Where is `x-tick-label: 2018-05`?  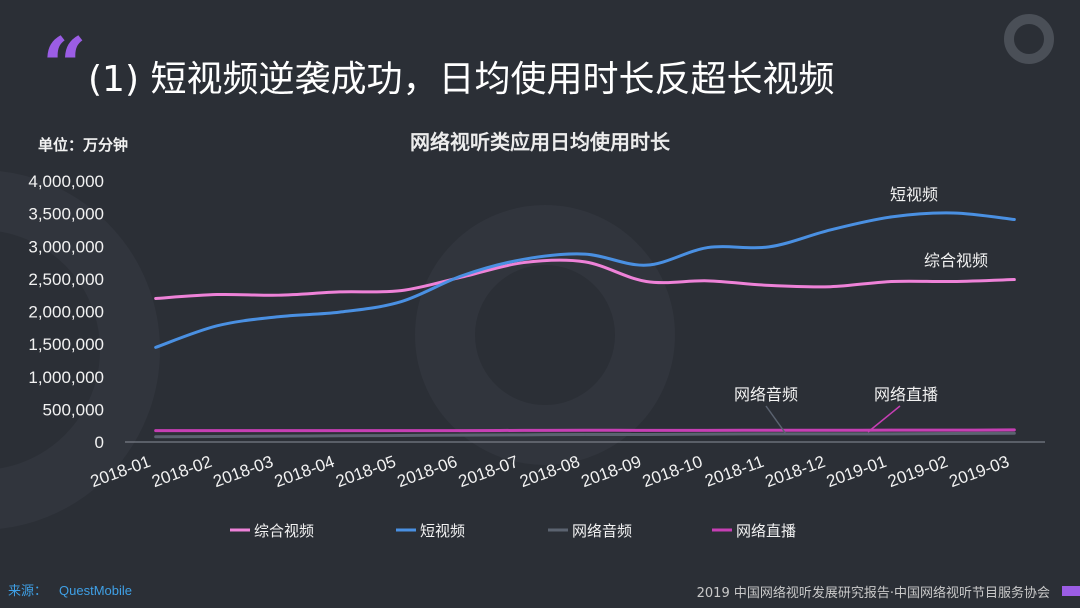
x-tick-label: 2018-05 is located at coordinates (365, 471).